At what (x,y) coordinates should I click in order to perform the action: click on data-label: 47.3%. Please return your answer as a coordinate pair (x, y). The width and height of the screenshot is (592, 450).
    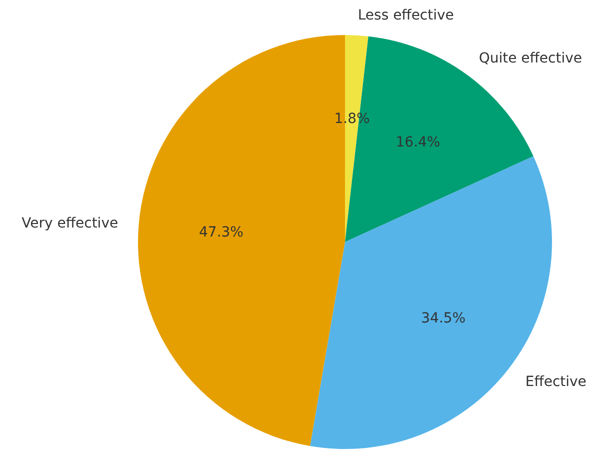
    Looking at the image, I should click on (221, 232).